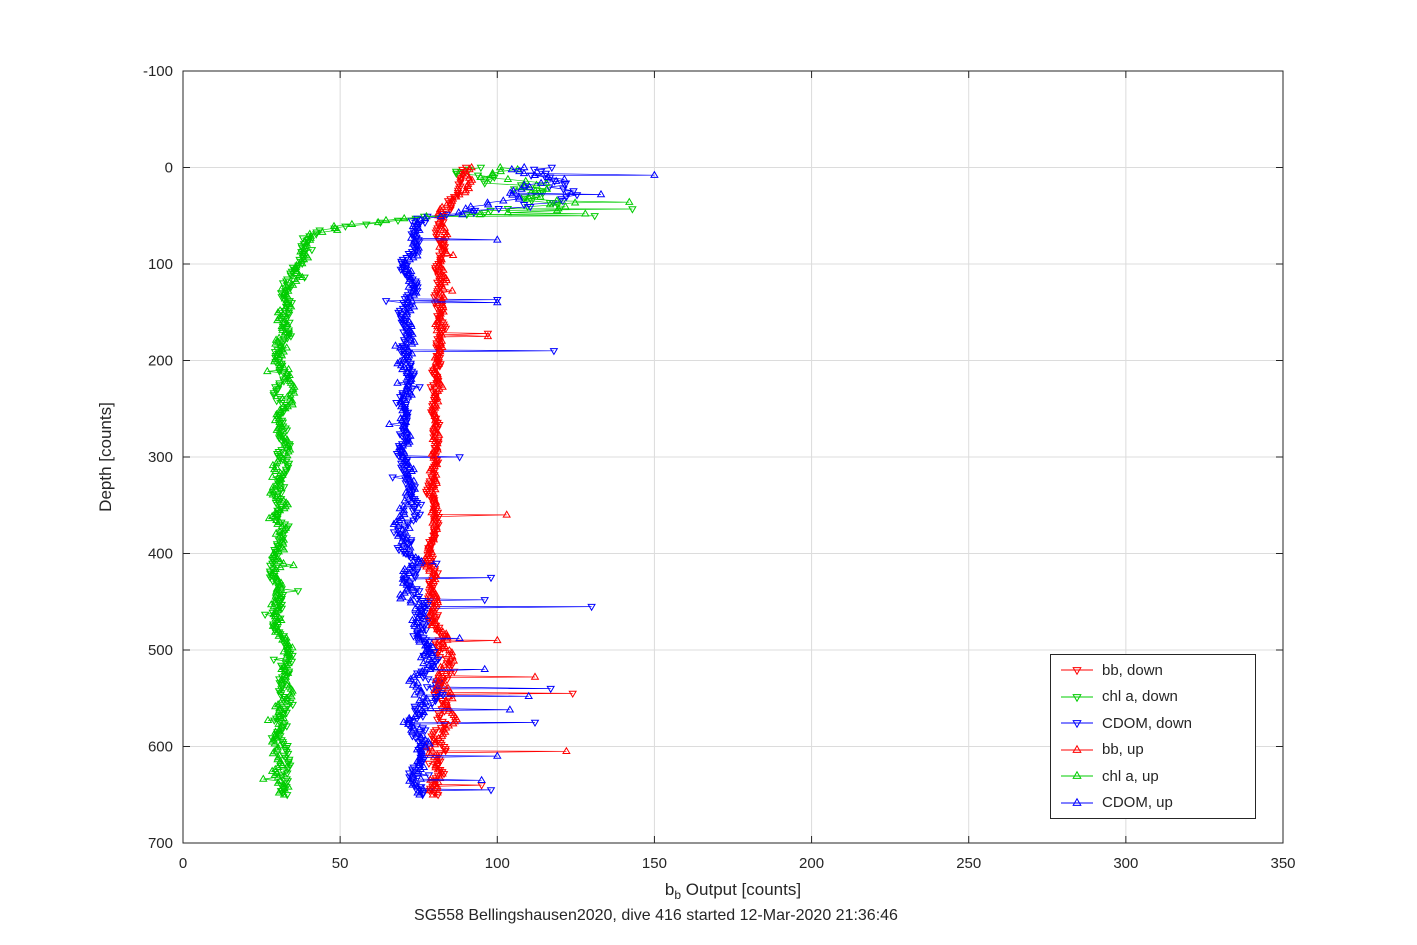  What do you see at coordinates (1140, 697) in the screenshot?
I see `legend-label: chl a, down` at bounding box center [1140, 697].